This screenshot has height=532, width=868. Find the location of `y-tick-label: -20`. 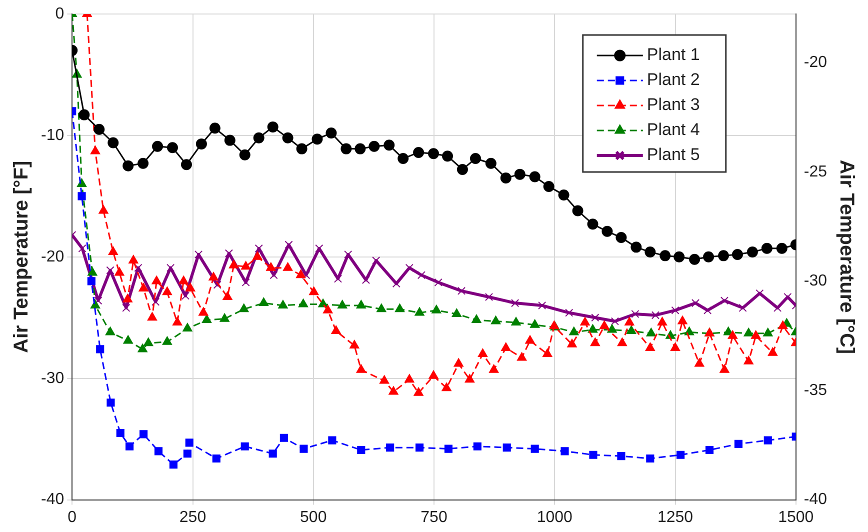

y-tick-label: -20 is located at coordinates (52, 257).